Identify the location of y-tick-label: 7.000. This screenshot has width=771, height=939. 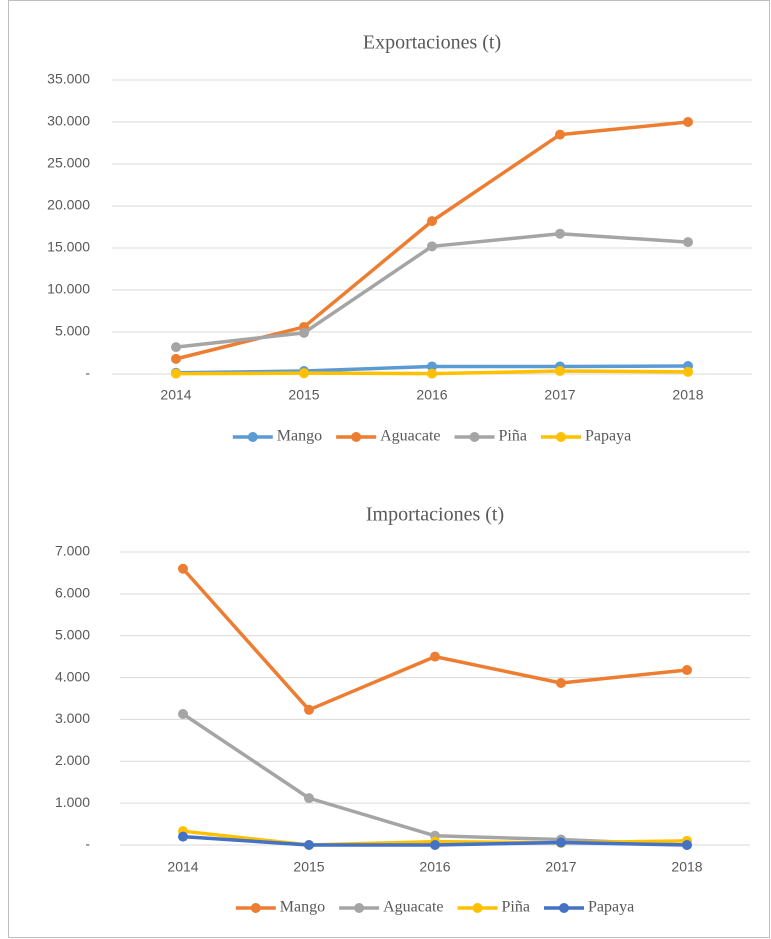
(72, 551).